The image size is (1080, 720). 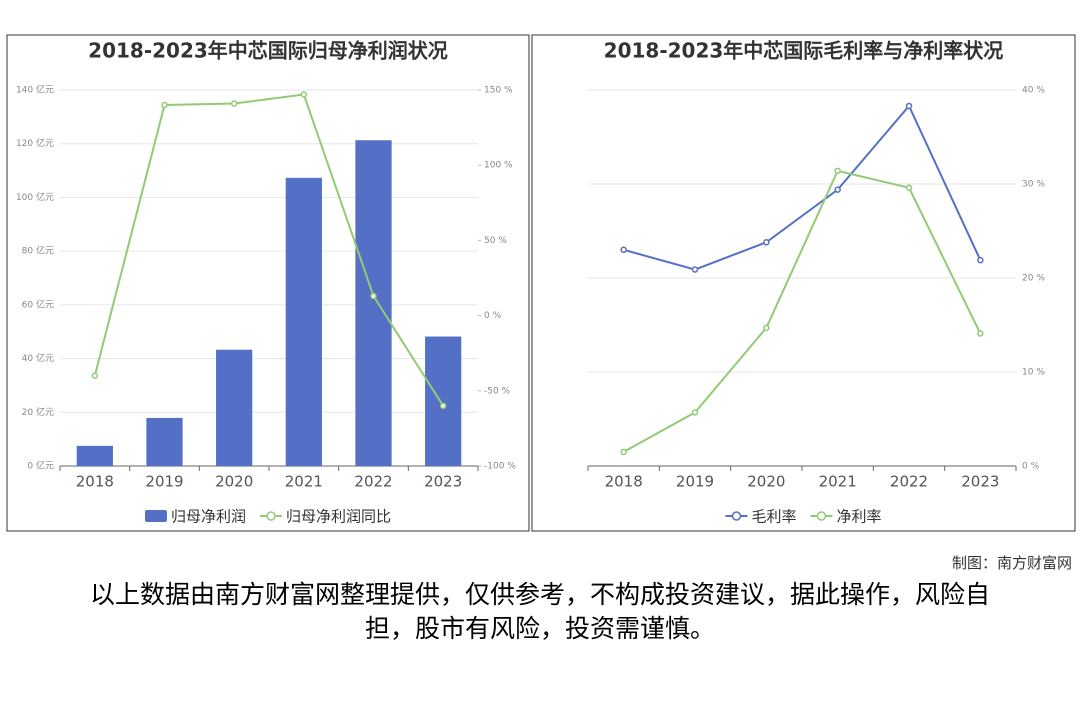 I want to click on chart-title: 2018-2023年中芯国际毛利率与净利率状况, so click(x=804, y=51).